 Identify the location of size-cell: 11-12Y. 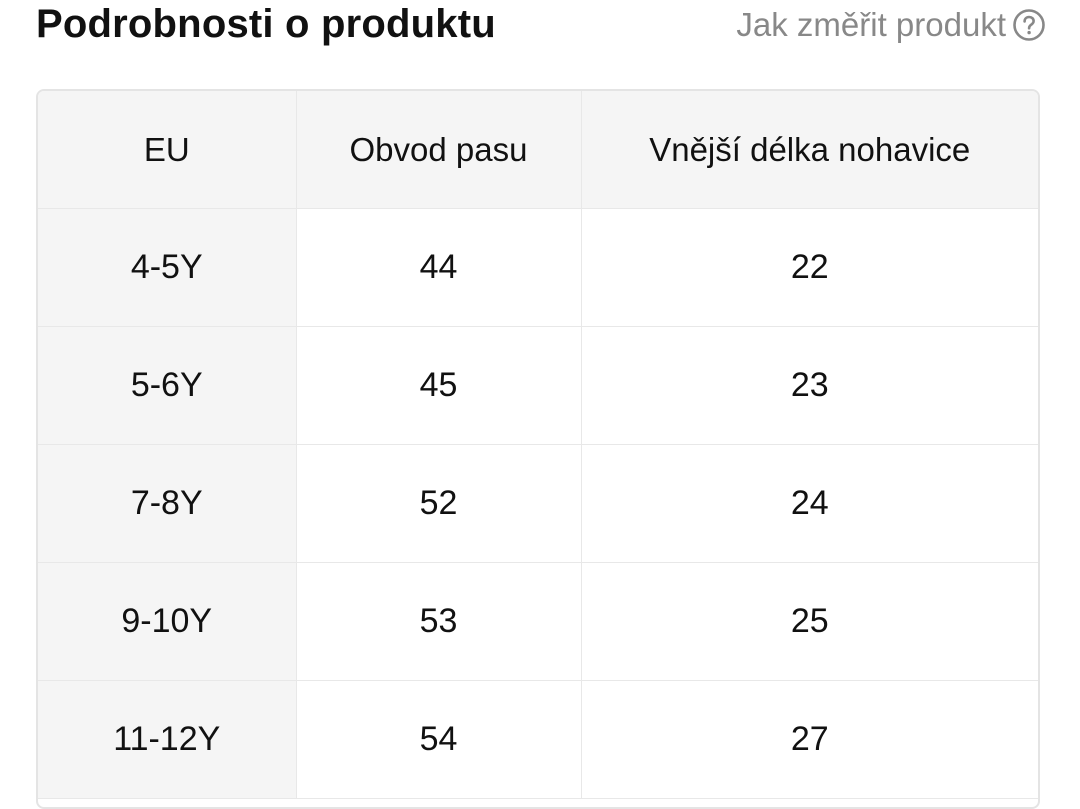
(167, 739).